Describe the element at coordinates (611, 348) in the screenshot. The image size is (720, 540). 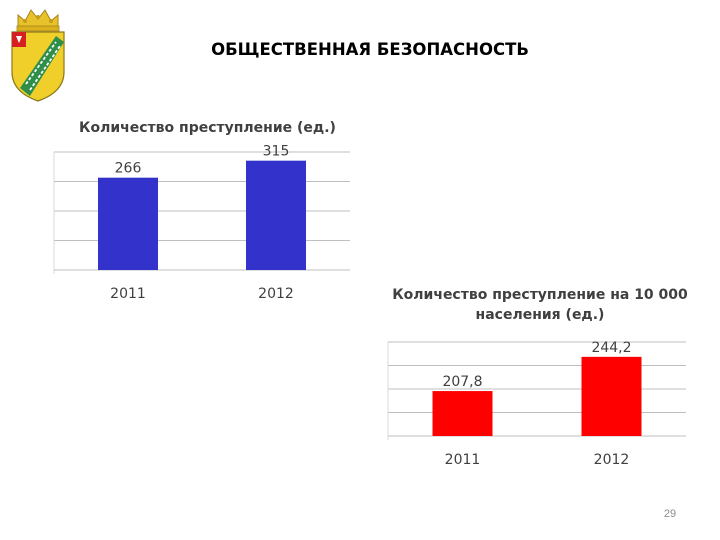
I see `data-label: 244,2` at that location.